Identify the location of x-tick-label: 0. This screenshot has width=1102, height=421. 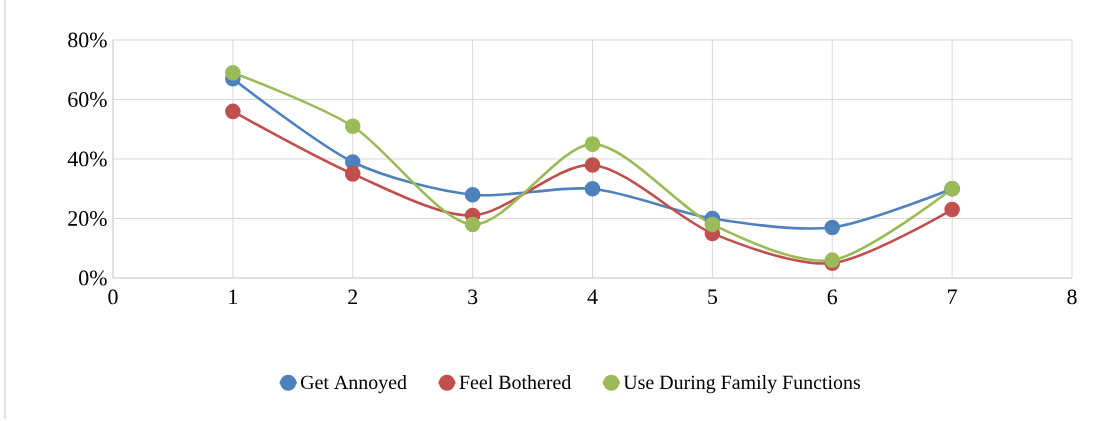
(113, 297).